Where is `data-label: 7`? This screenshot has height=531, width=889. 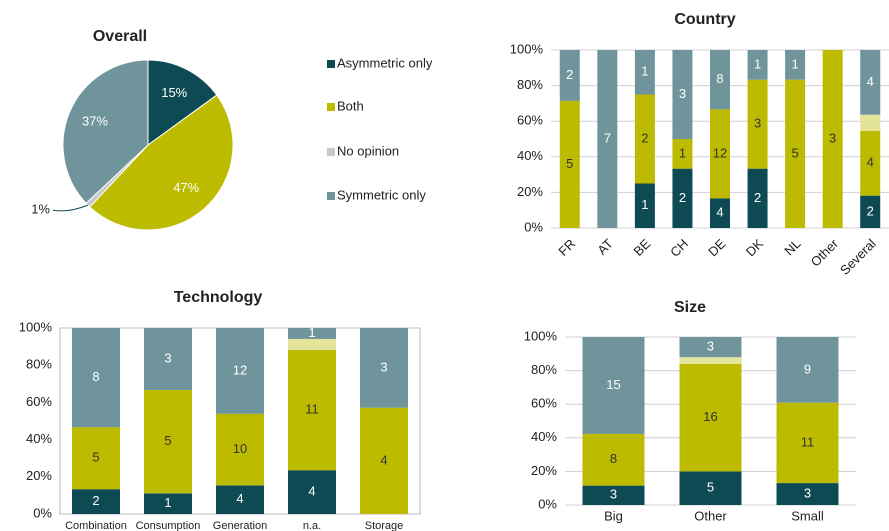 data-label: 7 is located at coordinates (607, 137).